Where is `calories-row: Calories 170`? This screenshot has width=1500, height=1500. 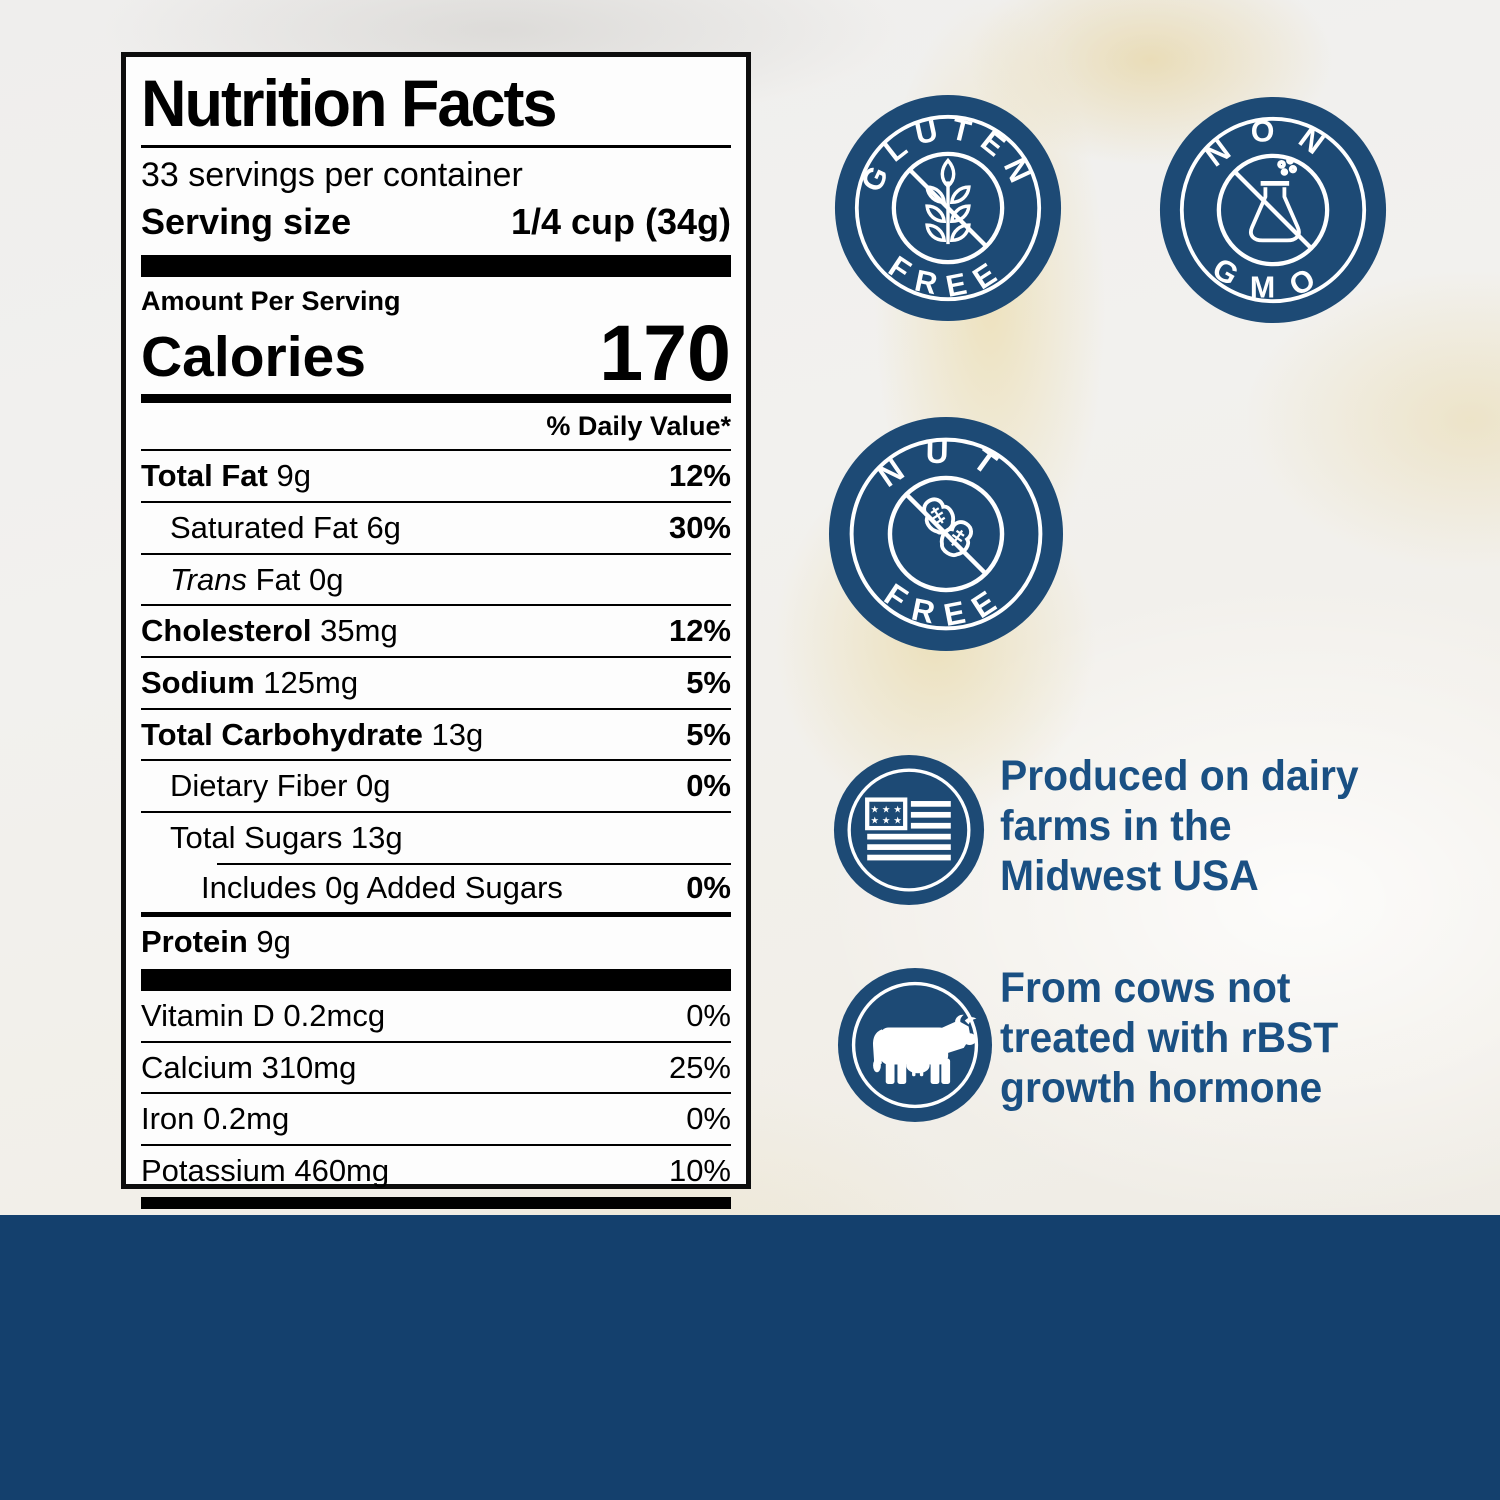
calories-row: Calories 170 is located at coordinates (436, 353).